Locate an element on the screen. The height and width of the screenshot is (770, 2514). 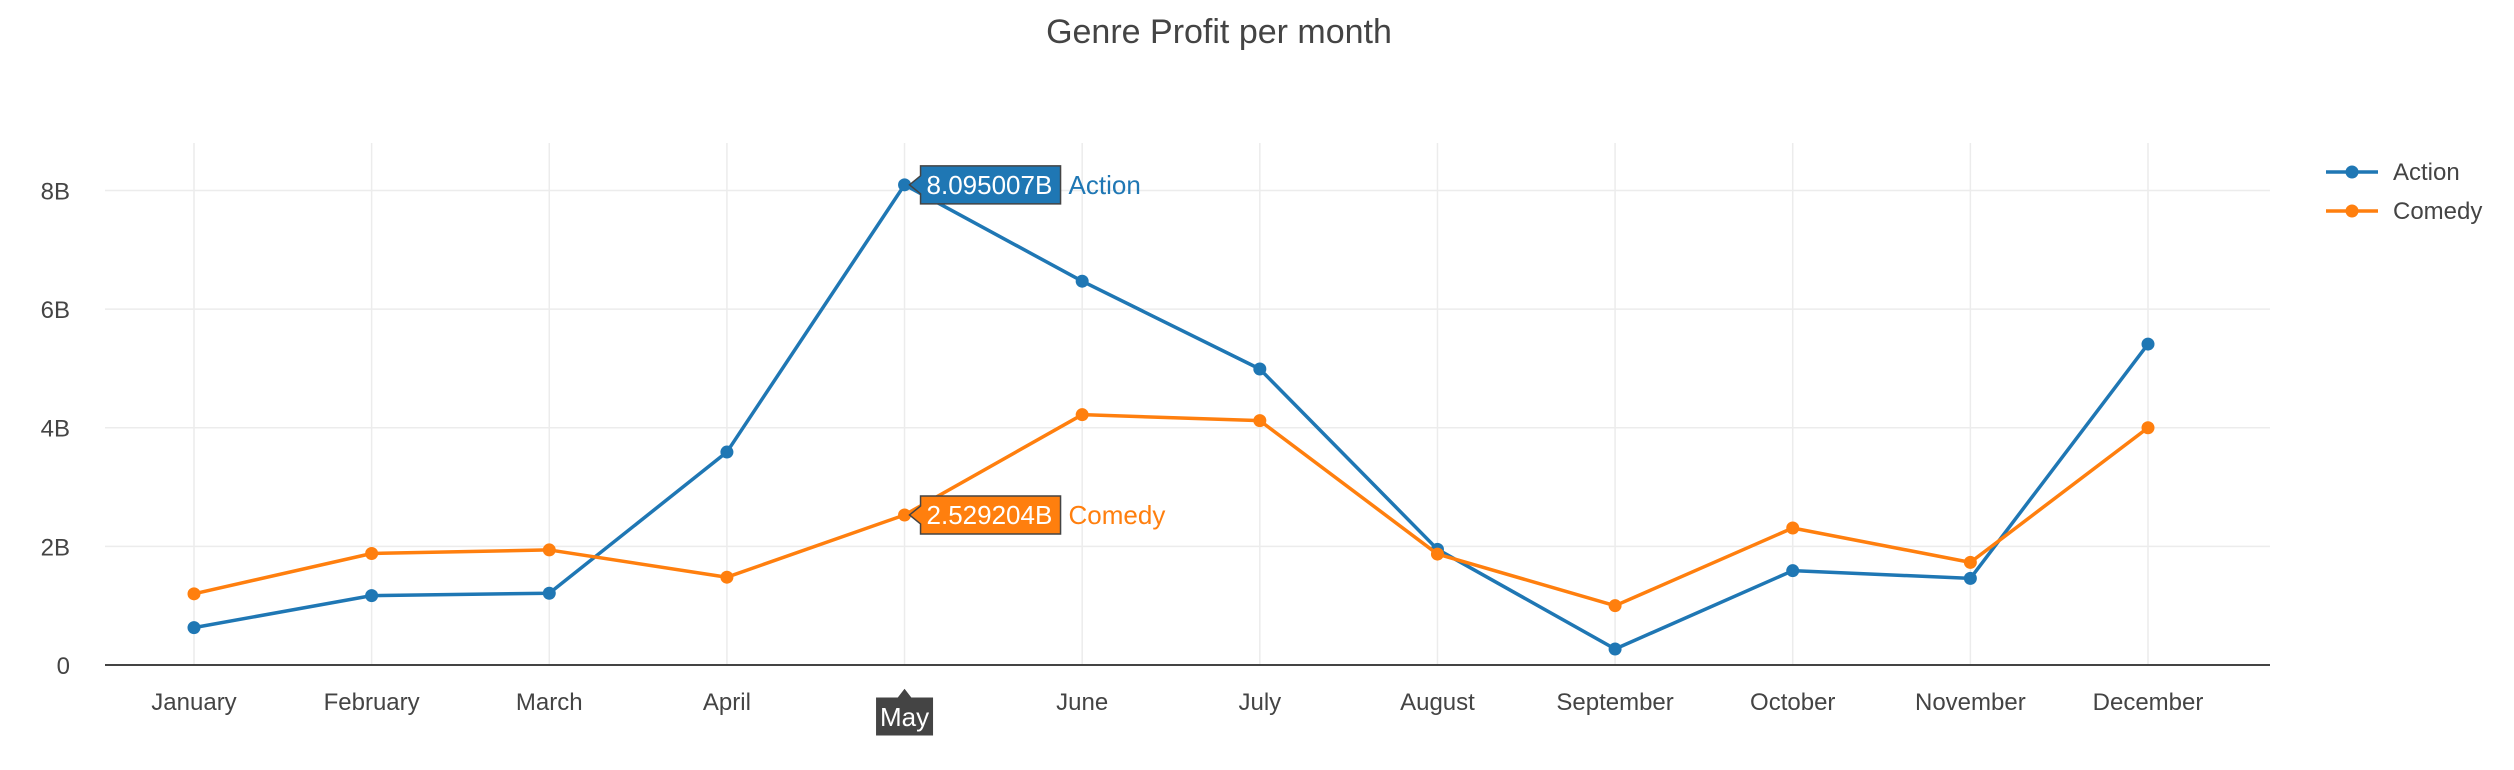
y-tick-label: 6B is located at coordinates (55, 310).